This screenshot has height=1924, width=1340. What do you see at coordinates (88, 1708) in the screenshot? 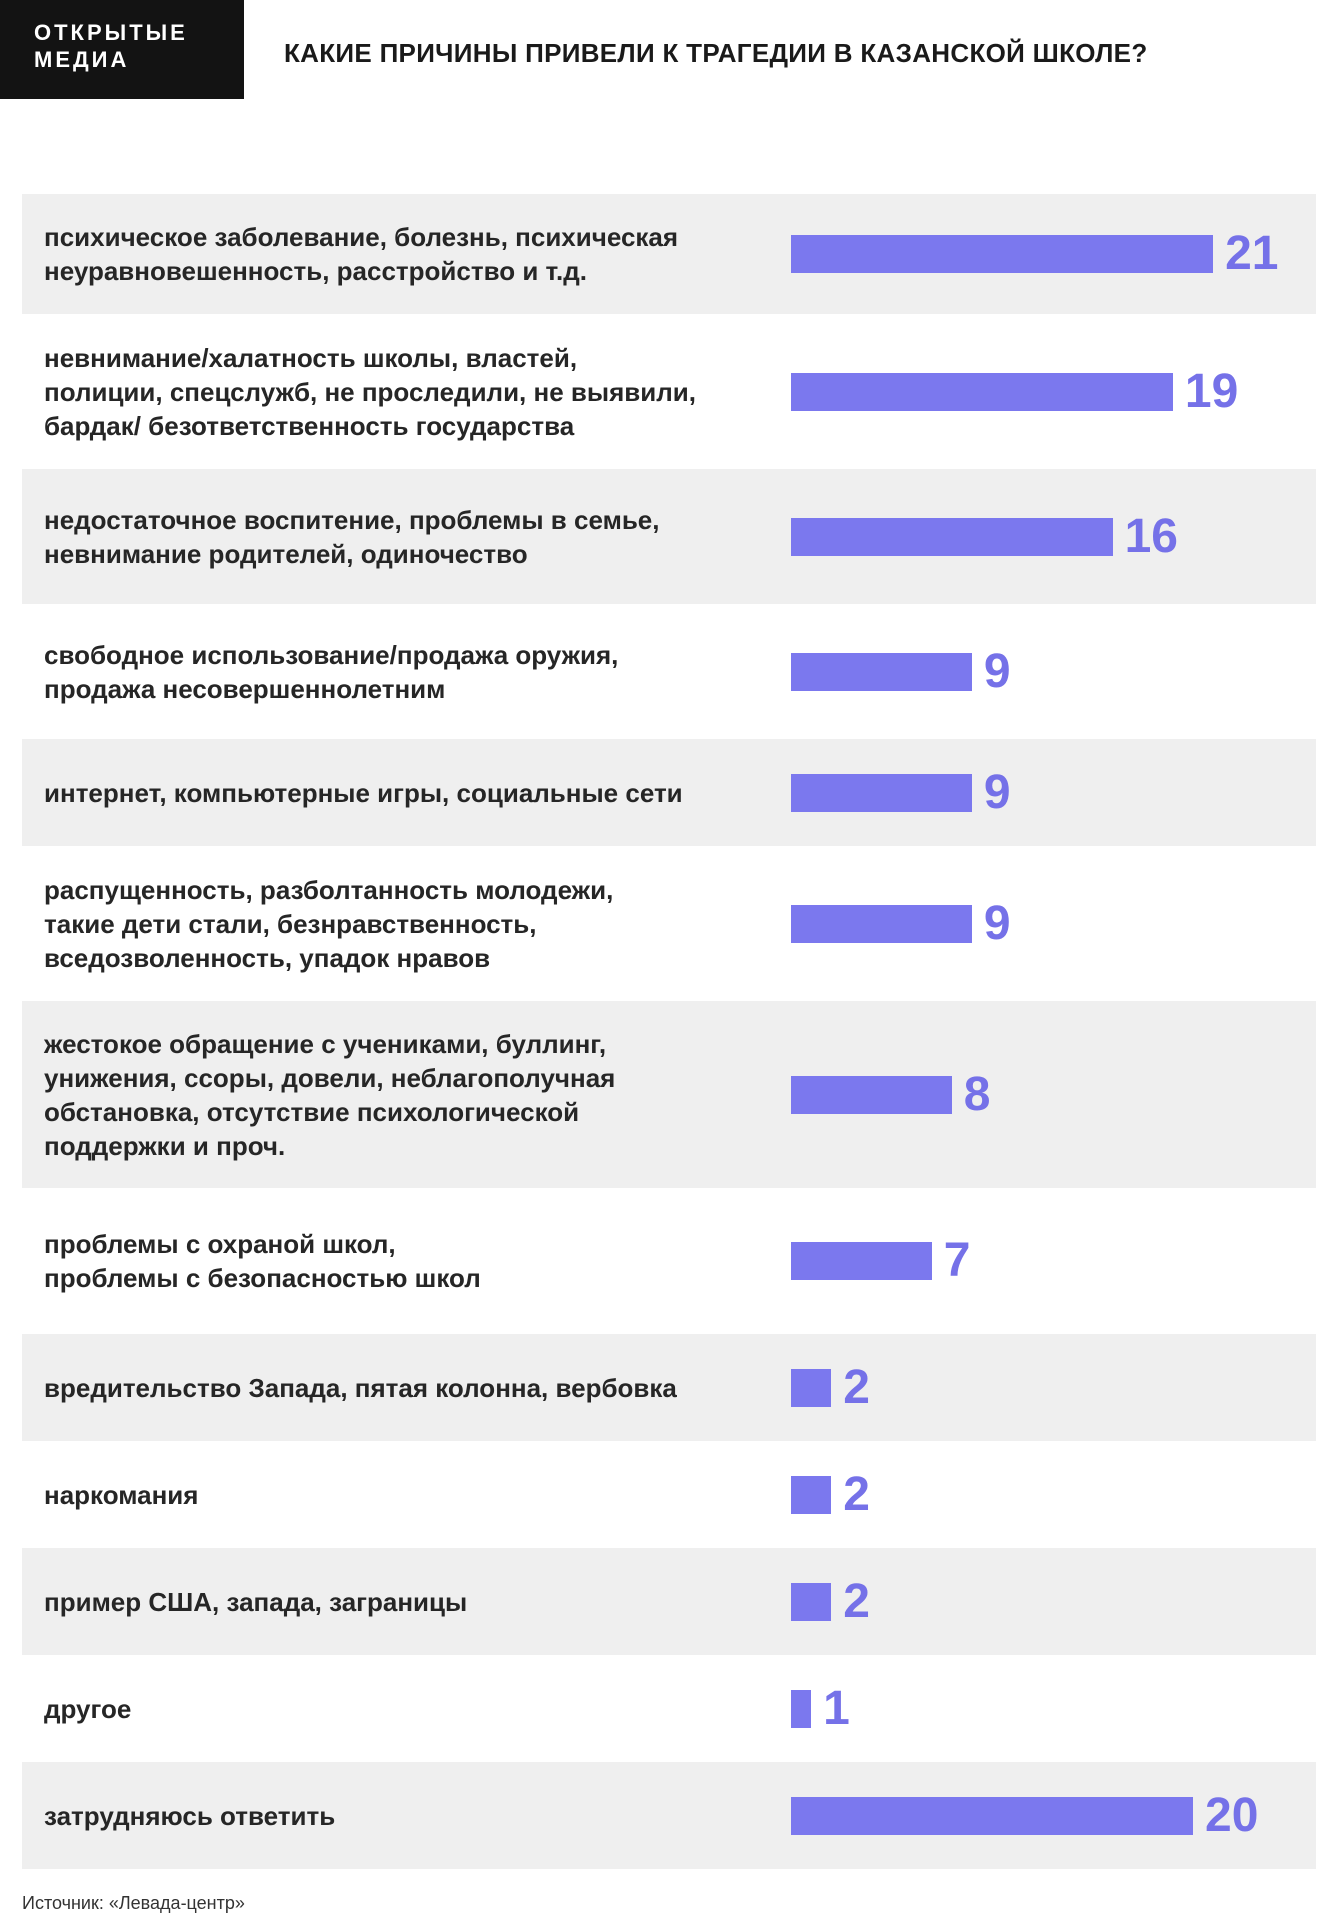
I see `category-label: другое` at bounding box center [88, 1708].